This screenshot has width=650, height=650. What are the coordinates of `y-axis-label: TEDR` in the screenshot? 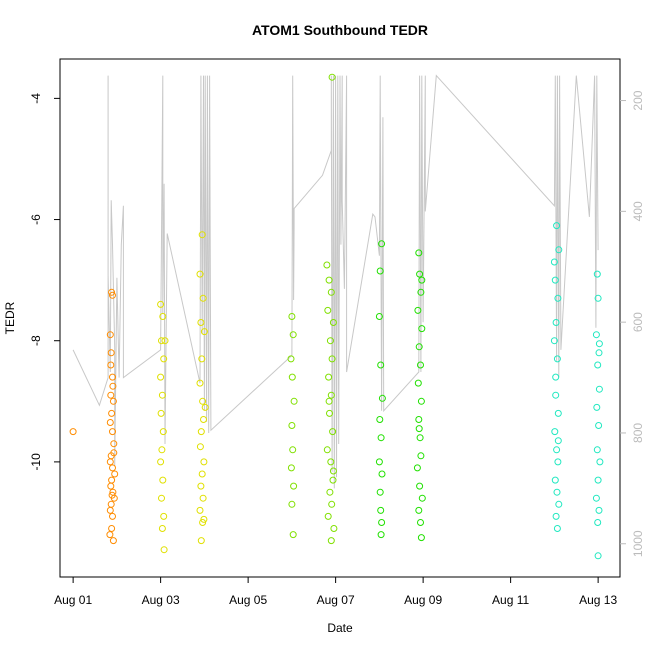 It's located at (10, 317).